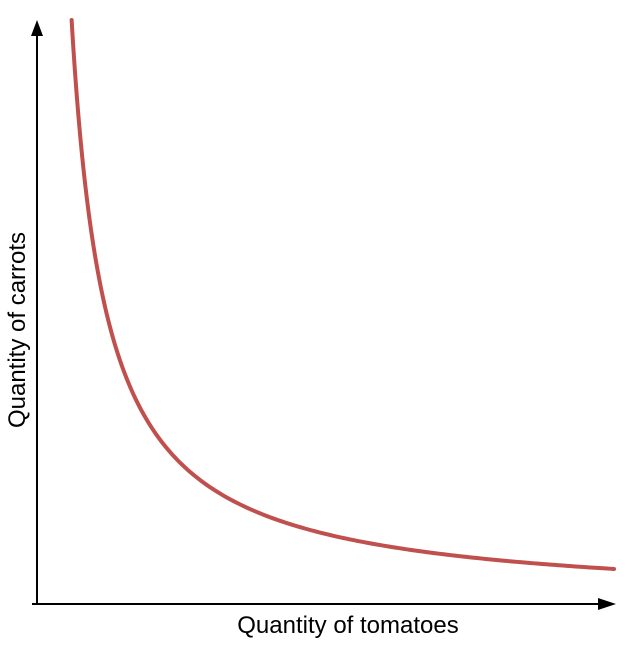 This screenshot has width=628, height=645. What do you see at coordinates (347, 625) in the screenshot?
I see `x-axis-label: Quantity of tomatoes` at bounding box center [347, 625].